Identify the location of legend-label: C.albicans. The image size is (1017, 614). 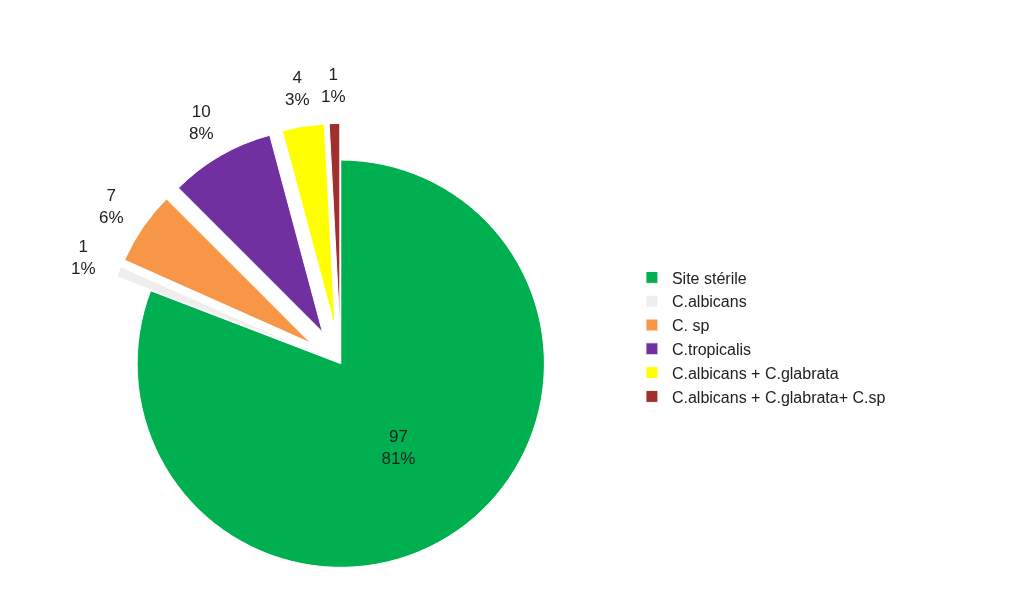
(709, 302).